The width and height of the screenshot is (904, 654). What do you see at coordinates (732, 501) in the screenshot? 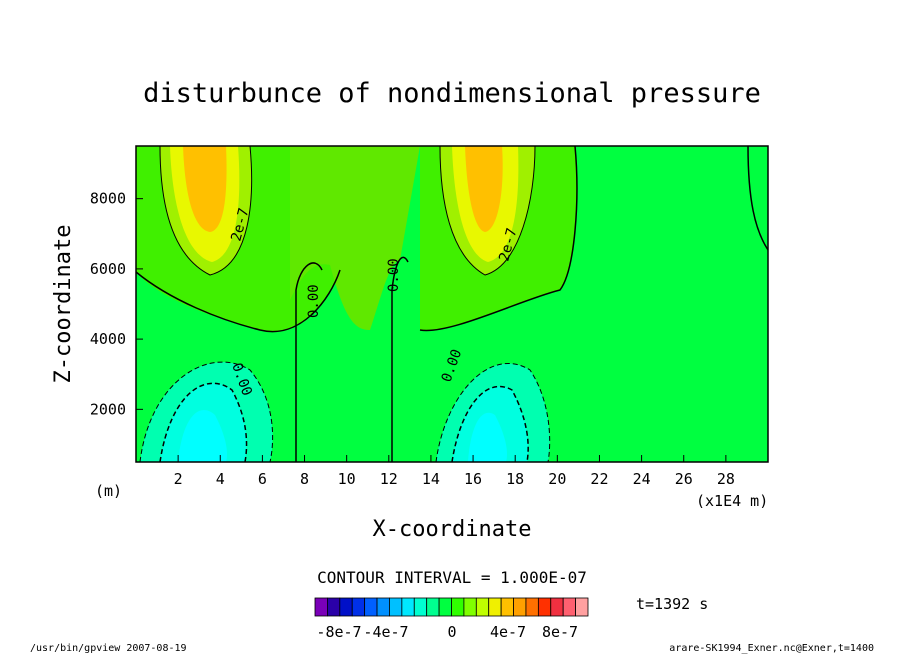
I see `x-unit-right: (x1E4 m)` at bounding box center [732, 501].